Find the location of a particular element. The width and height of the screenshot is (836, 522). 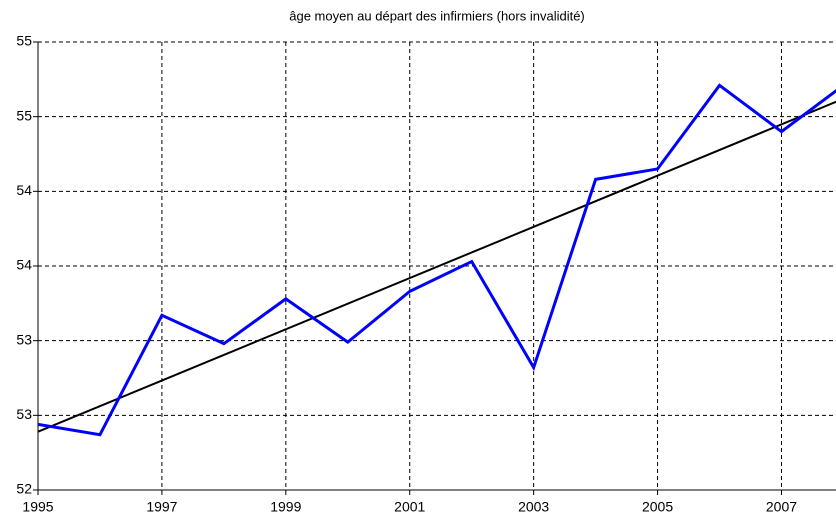

x-tick-label: 1997 is located at coordinates (161, 507).